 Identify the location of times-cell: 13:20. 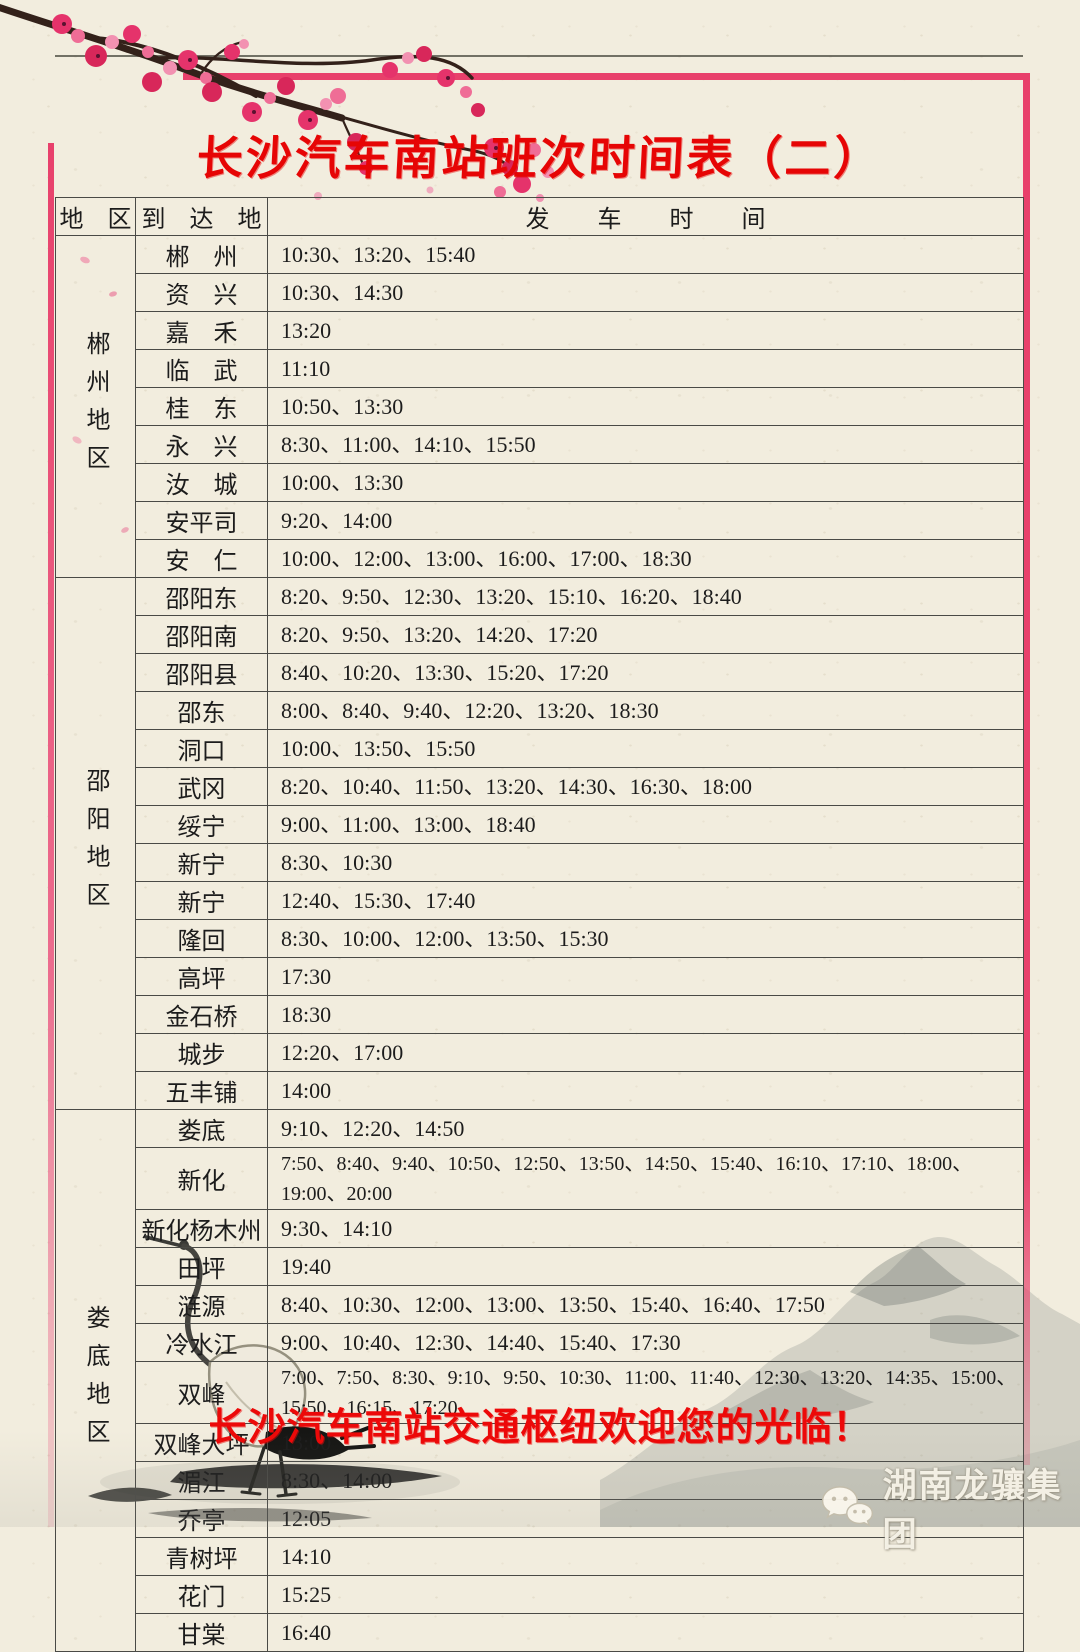
(645, 330).